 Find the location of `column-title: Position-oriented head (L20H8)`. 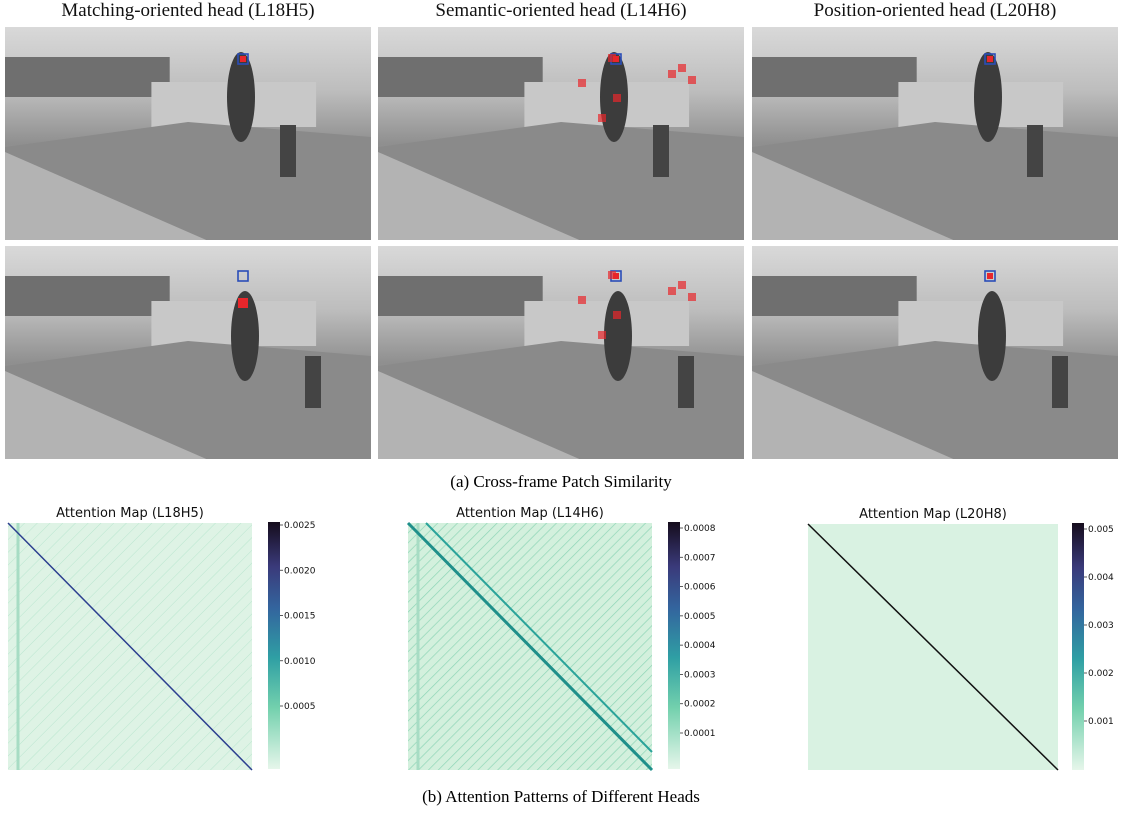

column-title: Position-oriented head (L20H8) is located at coordinates (935, 10).